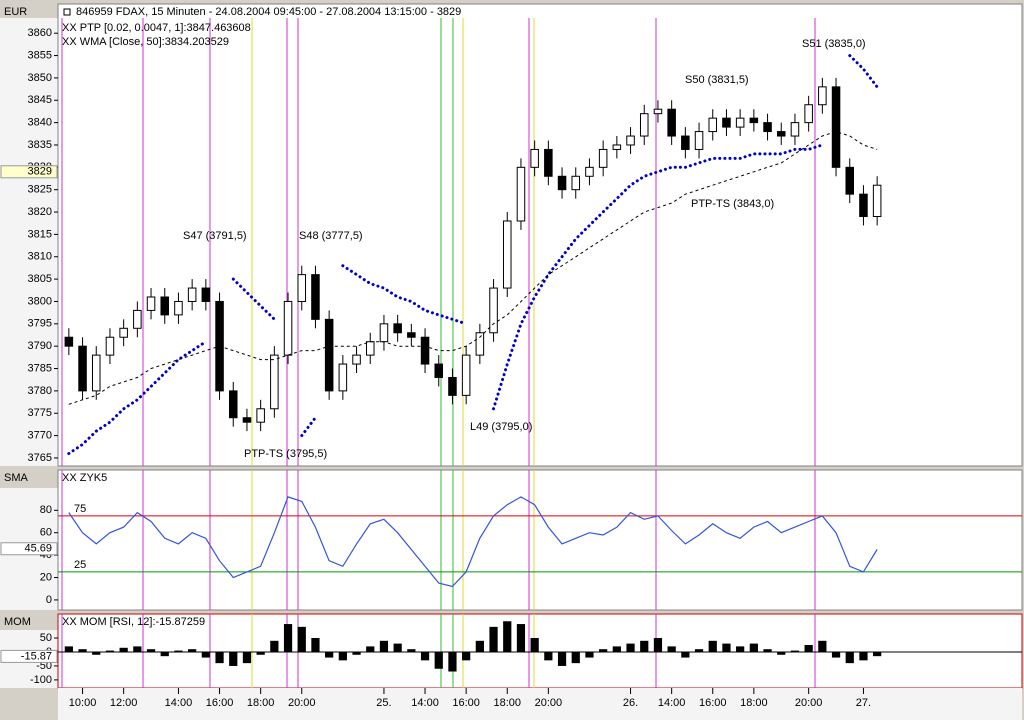 This screenshot has height=720, width=1024. Describe the element at coordinates (834, 44) in the screenshot. I see `annotation: S51 (3835,0)` at that location.